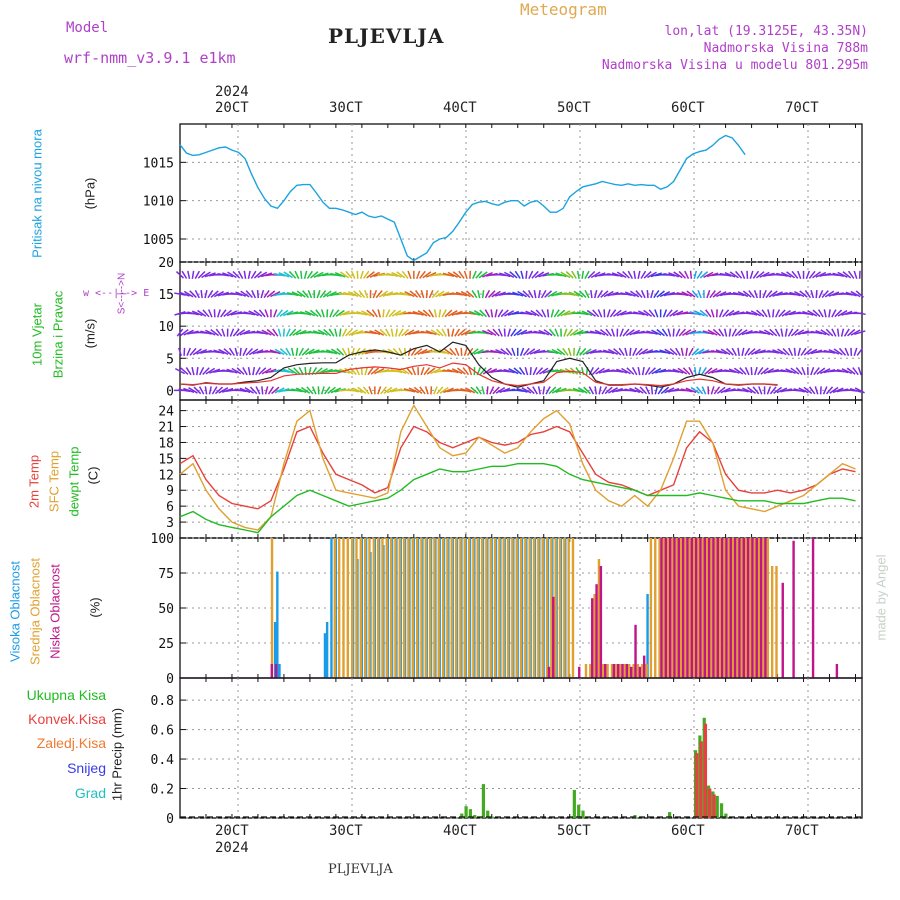 The image size is (900, 900). Describe the element at coordinates (462, 198) in the screenshot. I see `pressure-line` at that location.